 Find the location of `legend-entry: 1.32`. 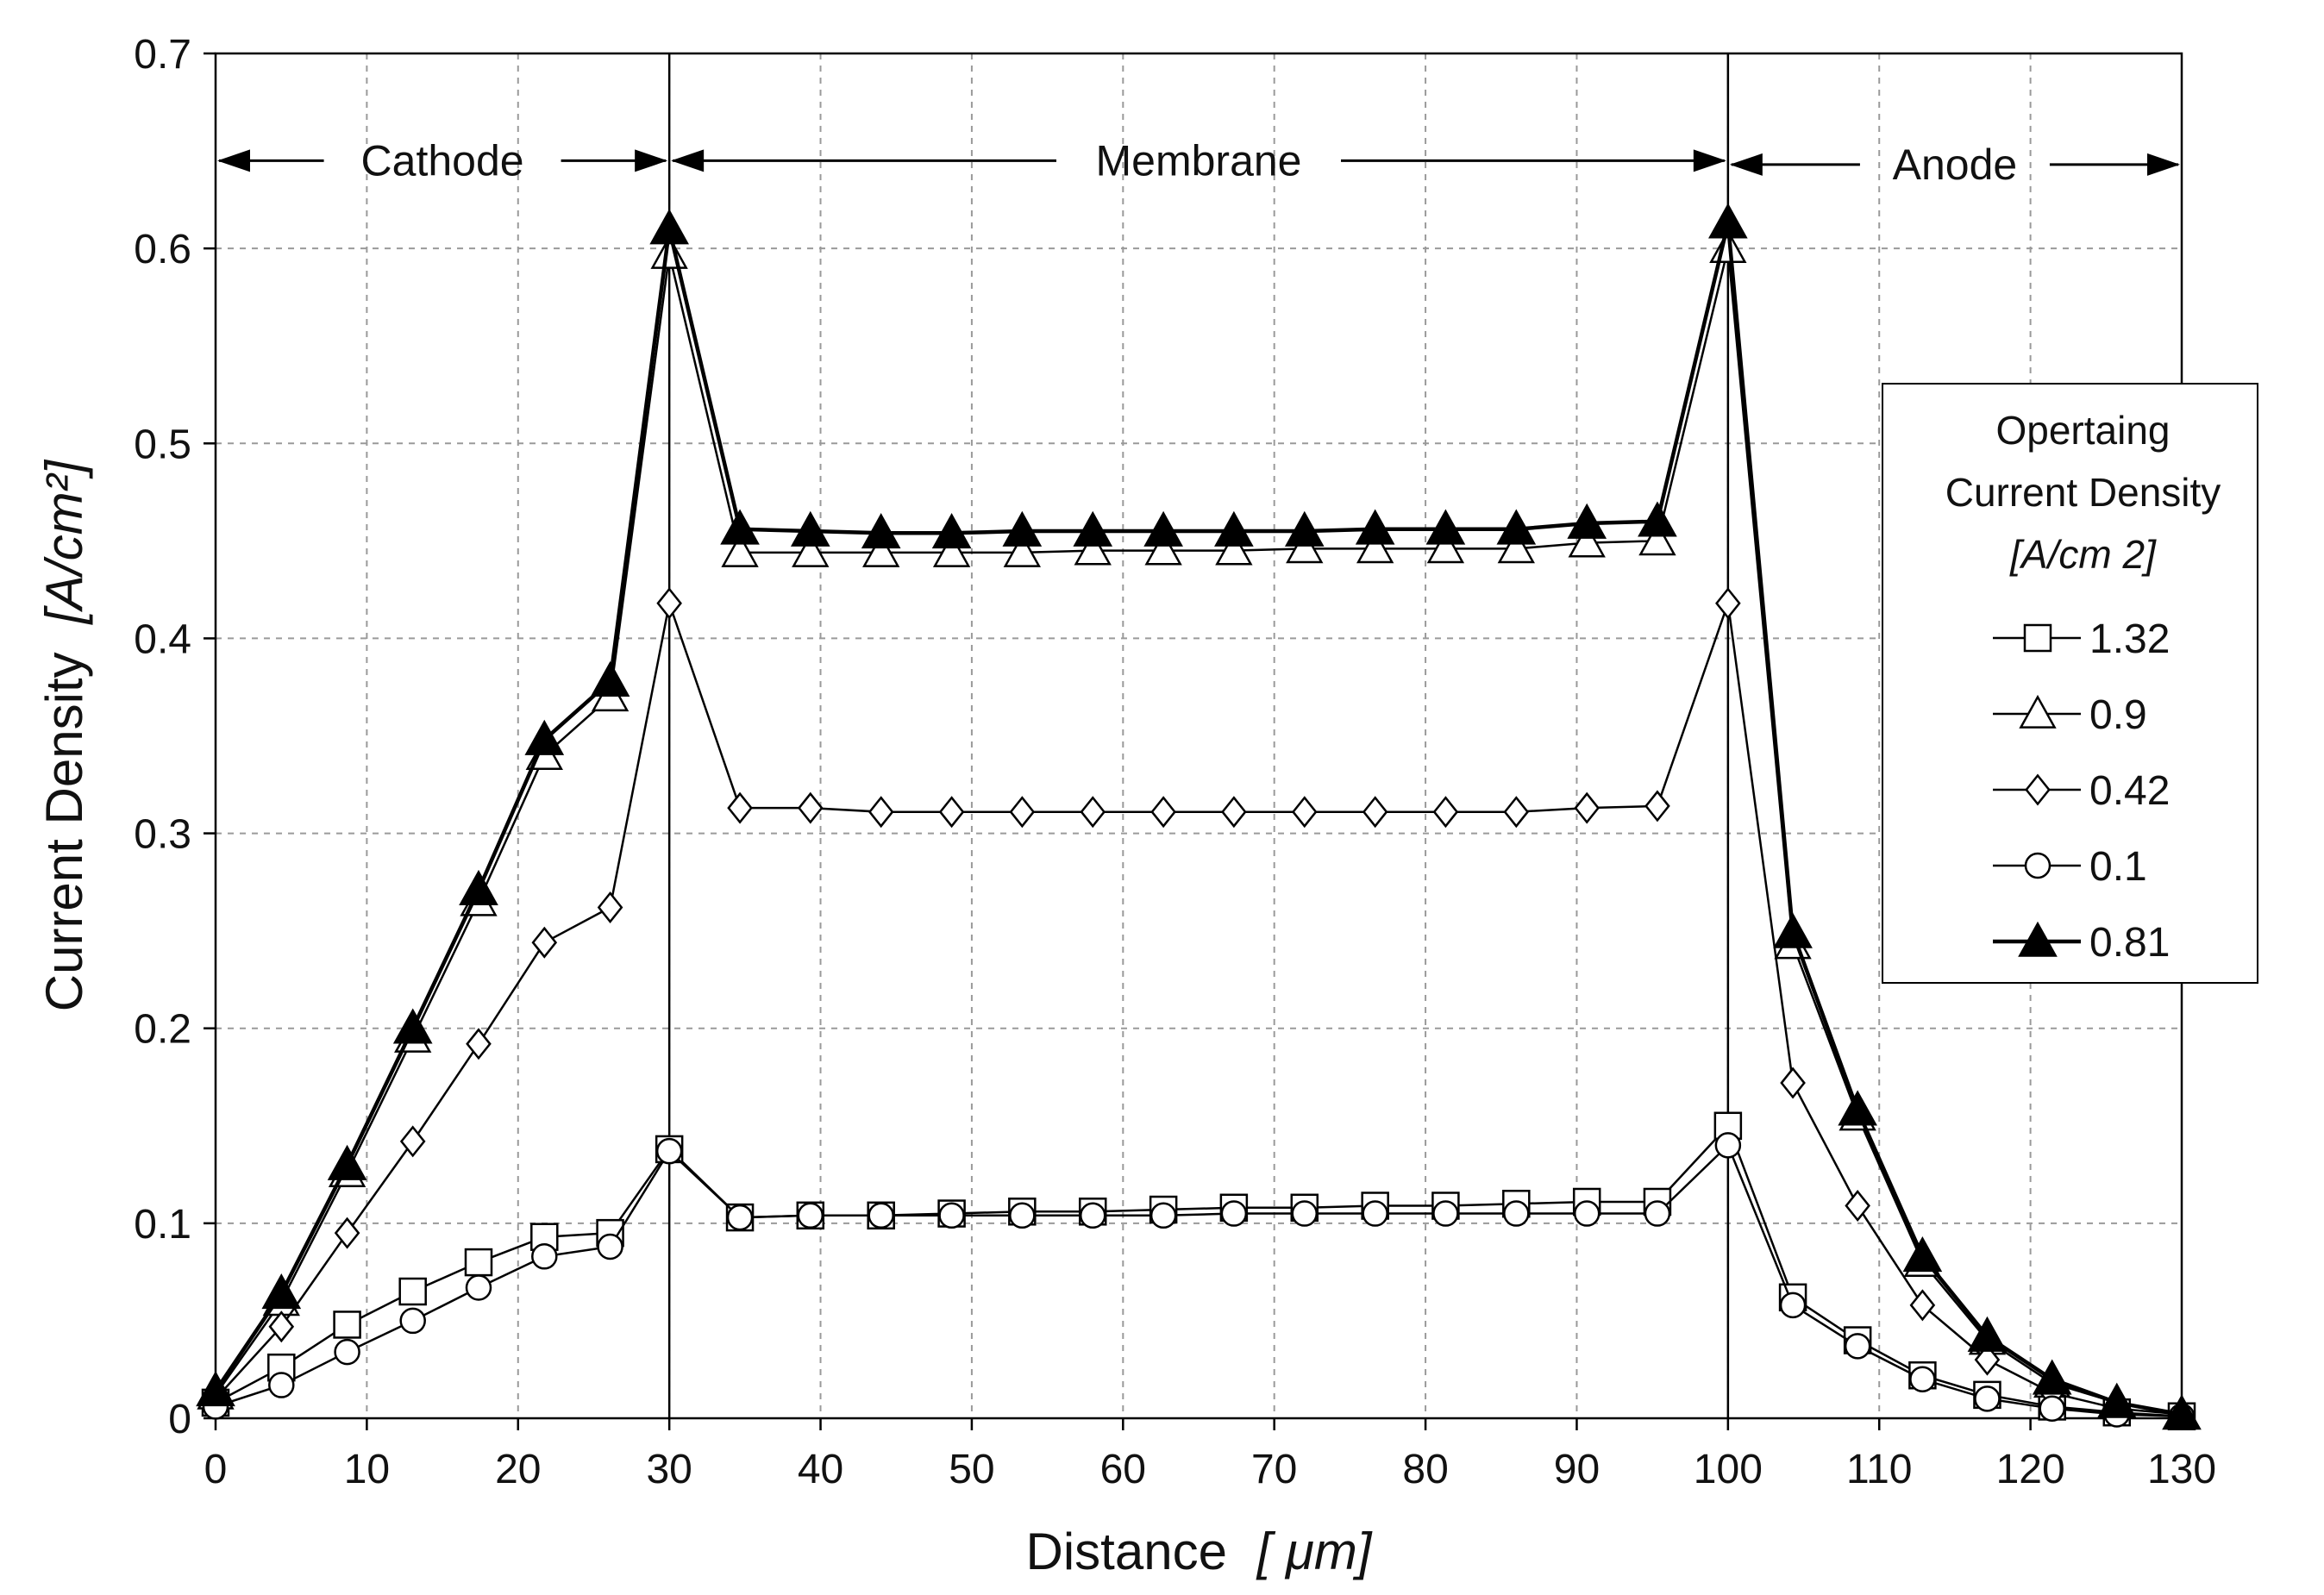

legend-entry: 1.32 is located at coordinates (2081, 639).